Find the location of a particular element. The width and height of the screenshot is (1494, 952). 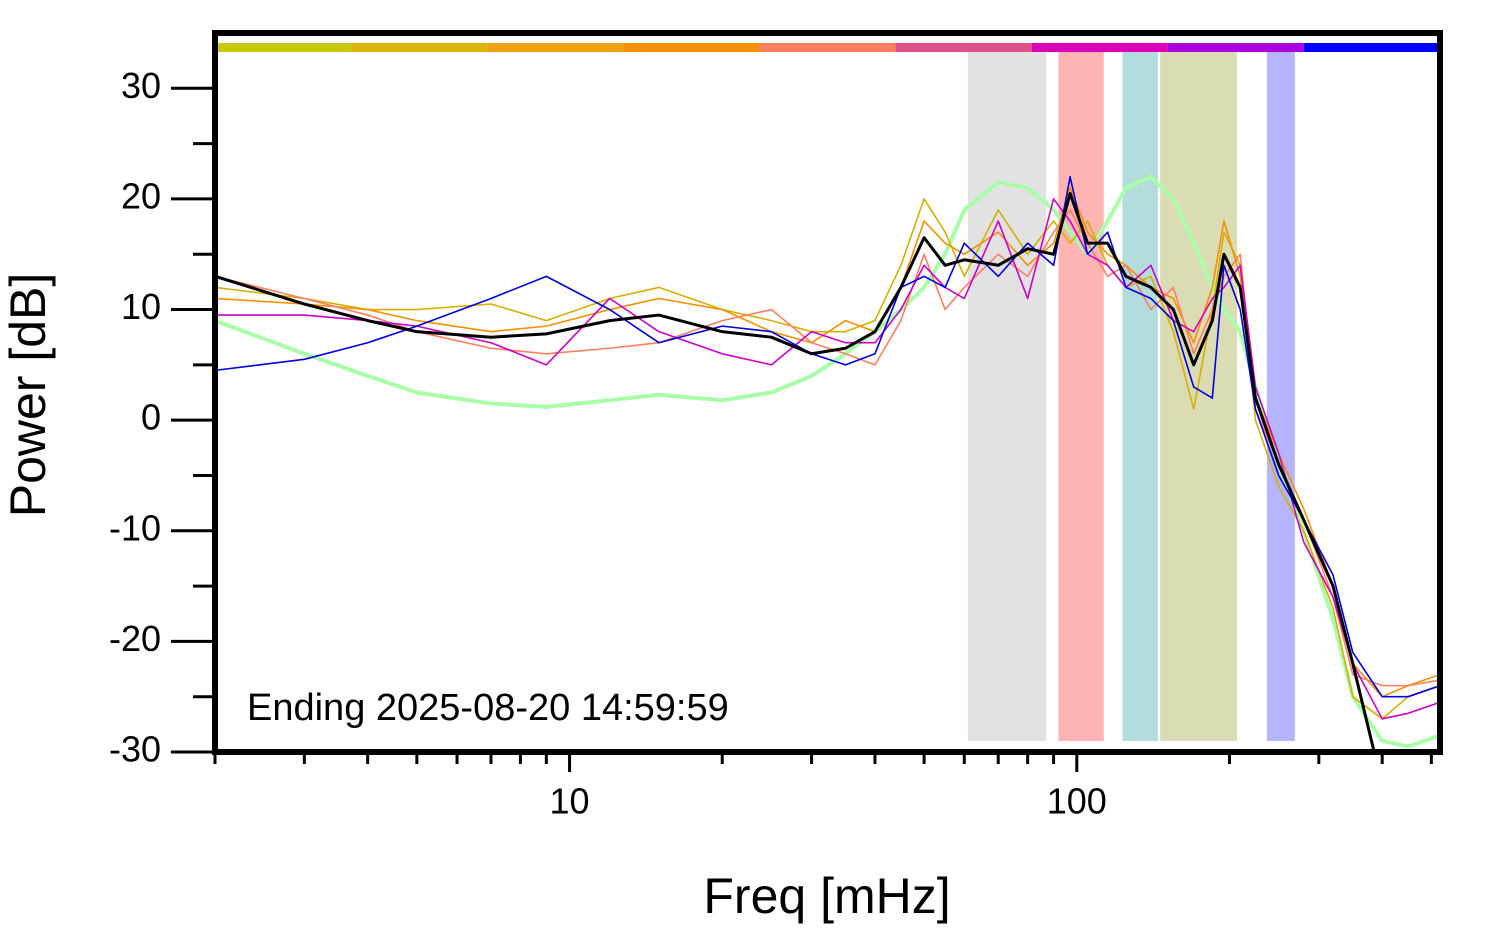

colorbar is located at coordinates (827, 47).